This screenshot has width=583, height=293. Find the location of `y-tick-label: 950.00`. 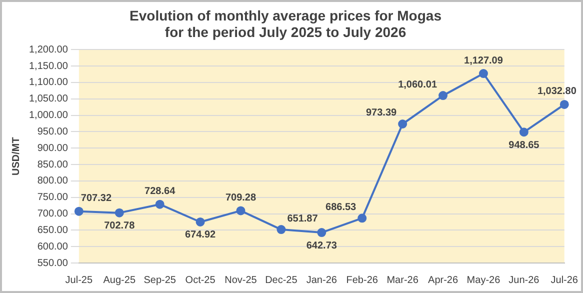

y-tick-label: 950.00 is located at coordinates (52, 132).